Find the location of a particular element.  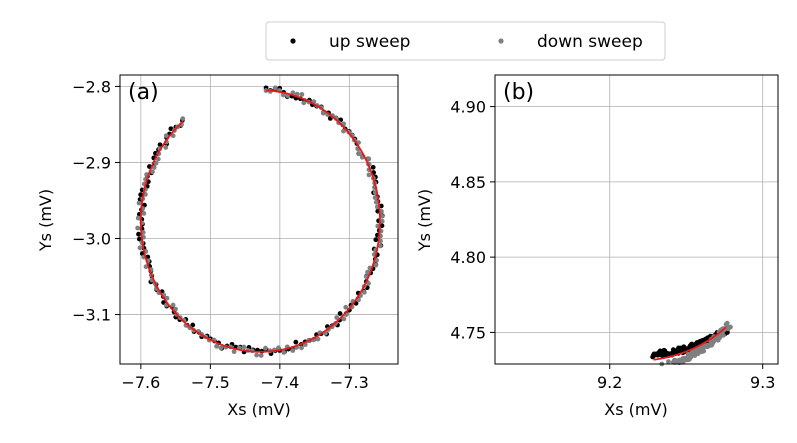

legend-label-down-sweep: down sweep is located at coordinates (590, 42).